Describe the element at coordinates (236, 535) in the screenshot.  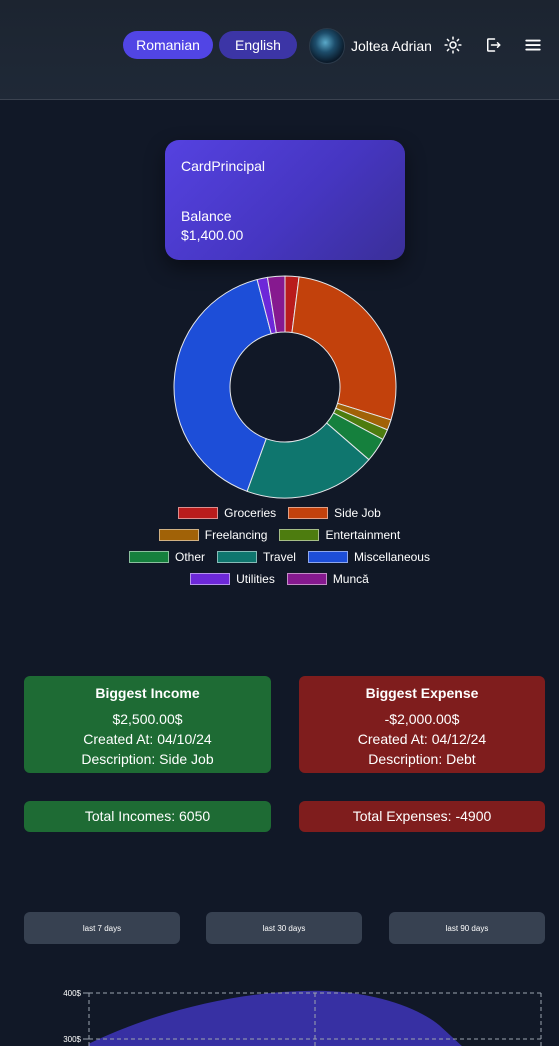
I see `legend-label: Freelancing` at that location.